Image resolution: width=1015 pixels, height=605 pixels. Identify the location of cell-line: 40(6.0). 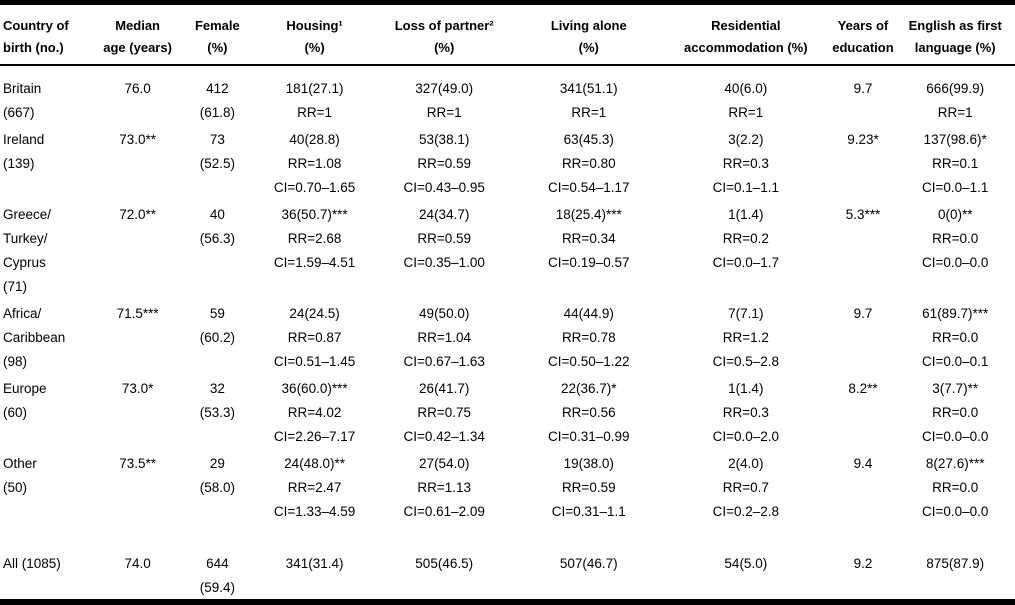
(746, 88).